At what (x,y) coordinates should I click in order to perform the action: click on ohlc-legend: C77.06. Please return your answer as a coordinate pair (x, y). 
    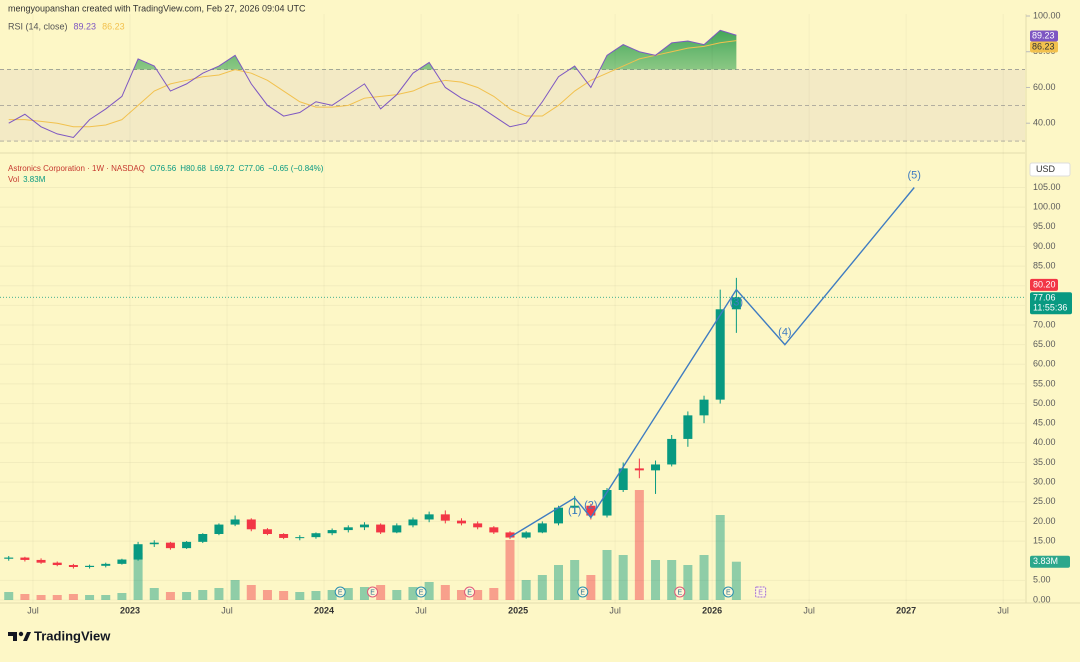
    Looking at the image, I should click on (251, 168).